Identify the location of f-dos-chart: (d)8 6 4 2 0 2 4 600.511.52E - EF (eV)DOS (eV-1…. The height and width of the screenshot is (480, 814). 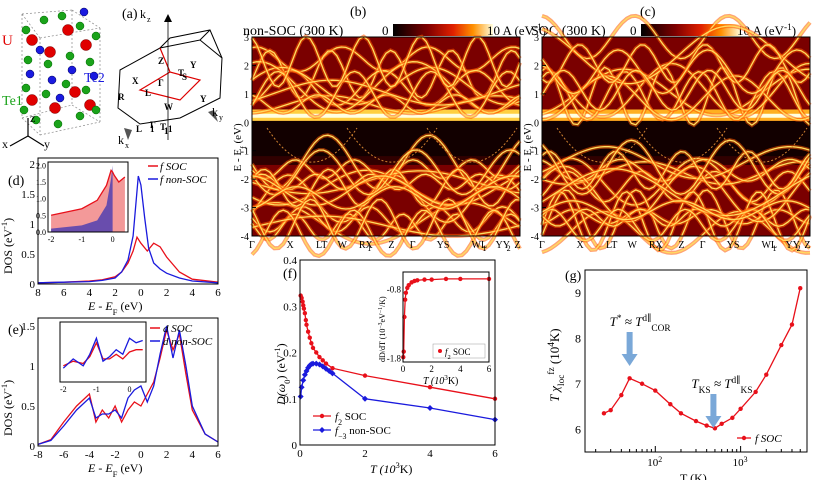
(110, 237).